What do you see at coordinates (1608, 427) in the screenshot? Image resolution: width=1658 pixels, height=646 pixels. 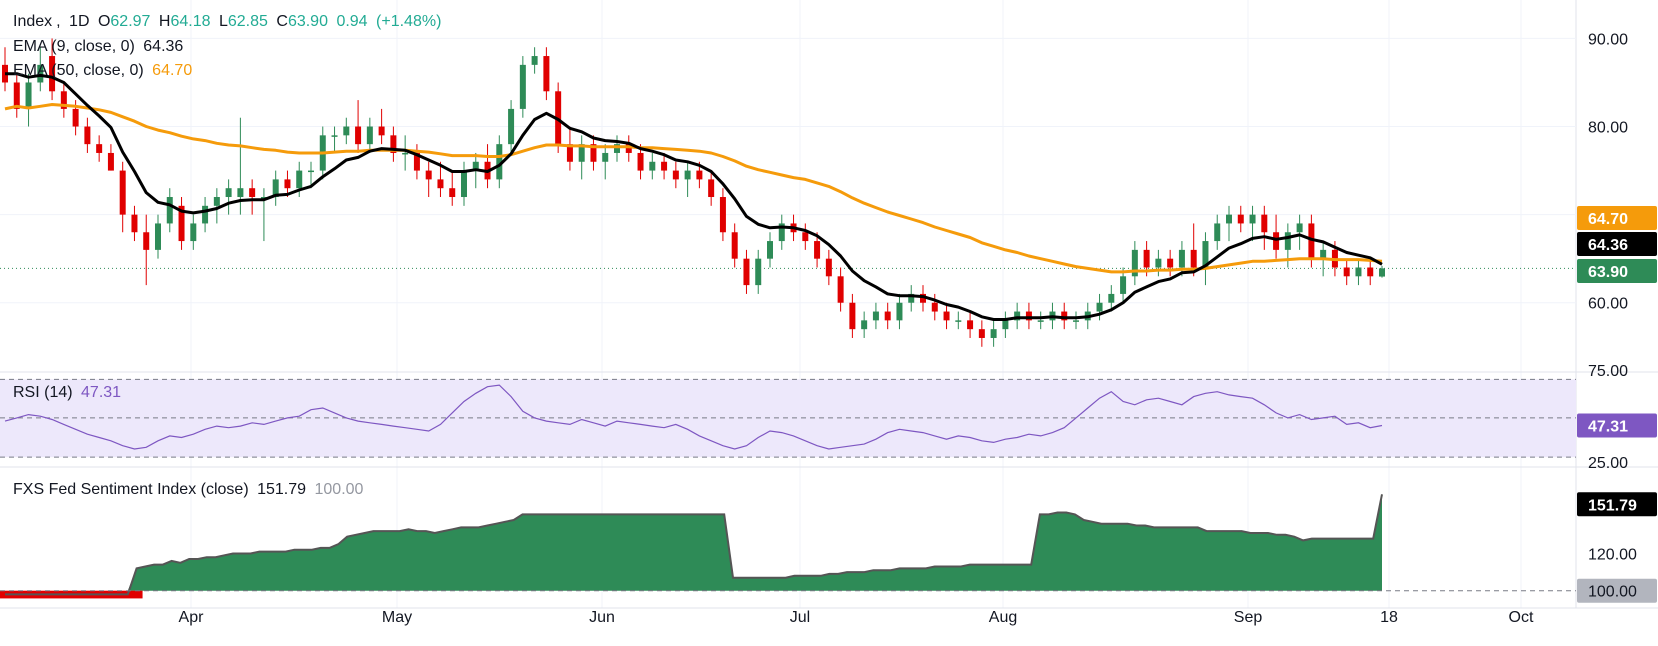 I see `rsi-badge-label: 47.31` at bounding box center [1608, 427].